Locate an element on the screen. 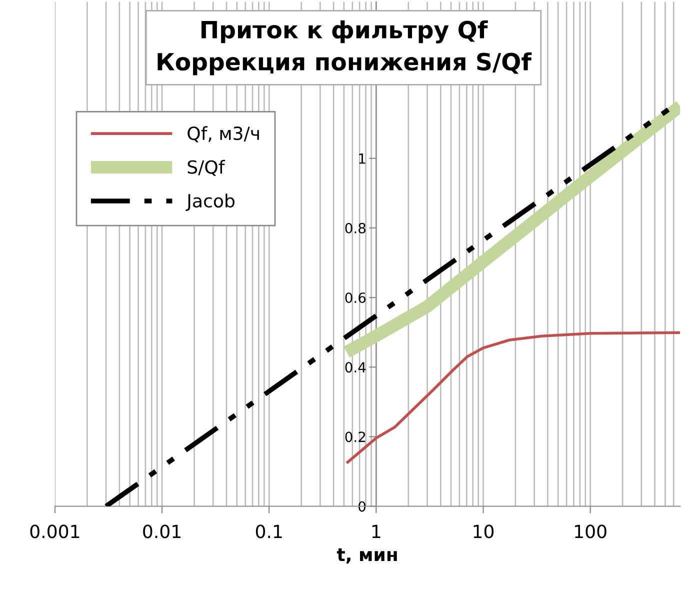 This screenshot has height=597, width=687. x-tick-label: 10 is located at coordinates (484, 531).